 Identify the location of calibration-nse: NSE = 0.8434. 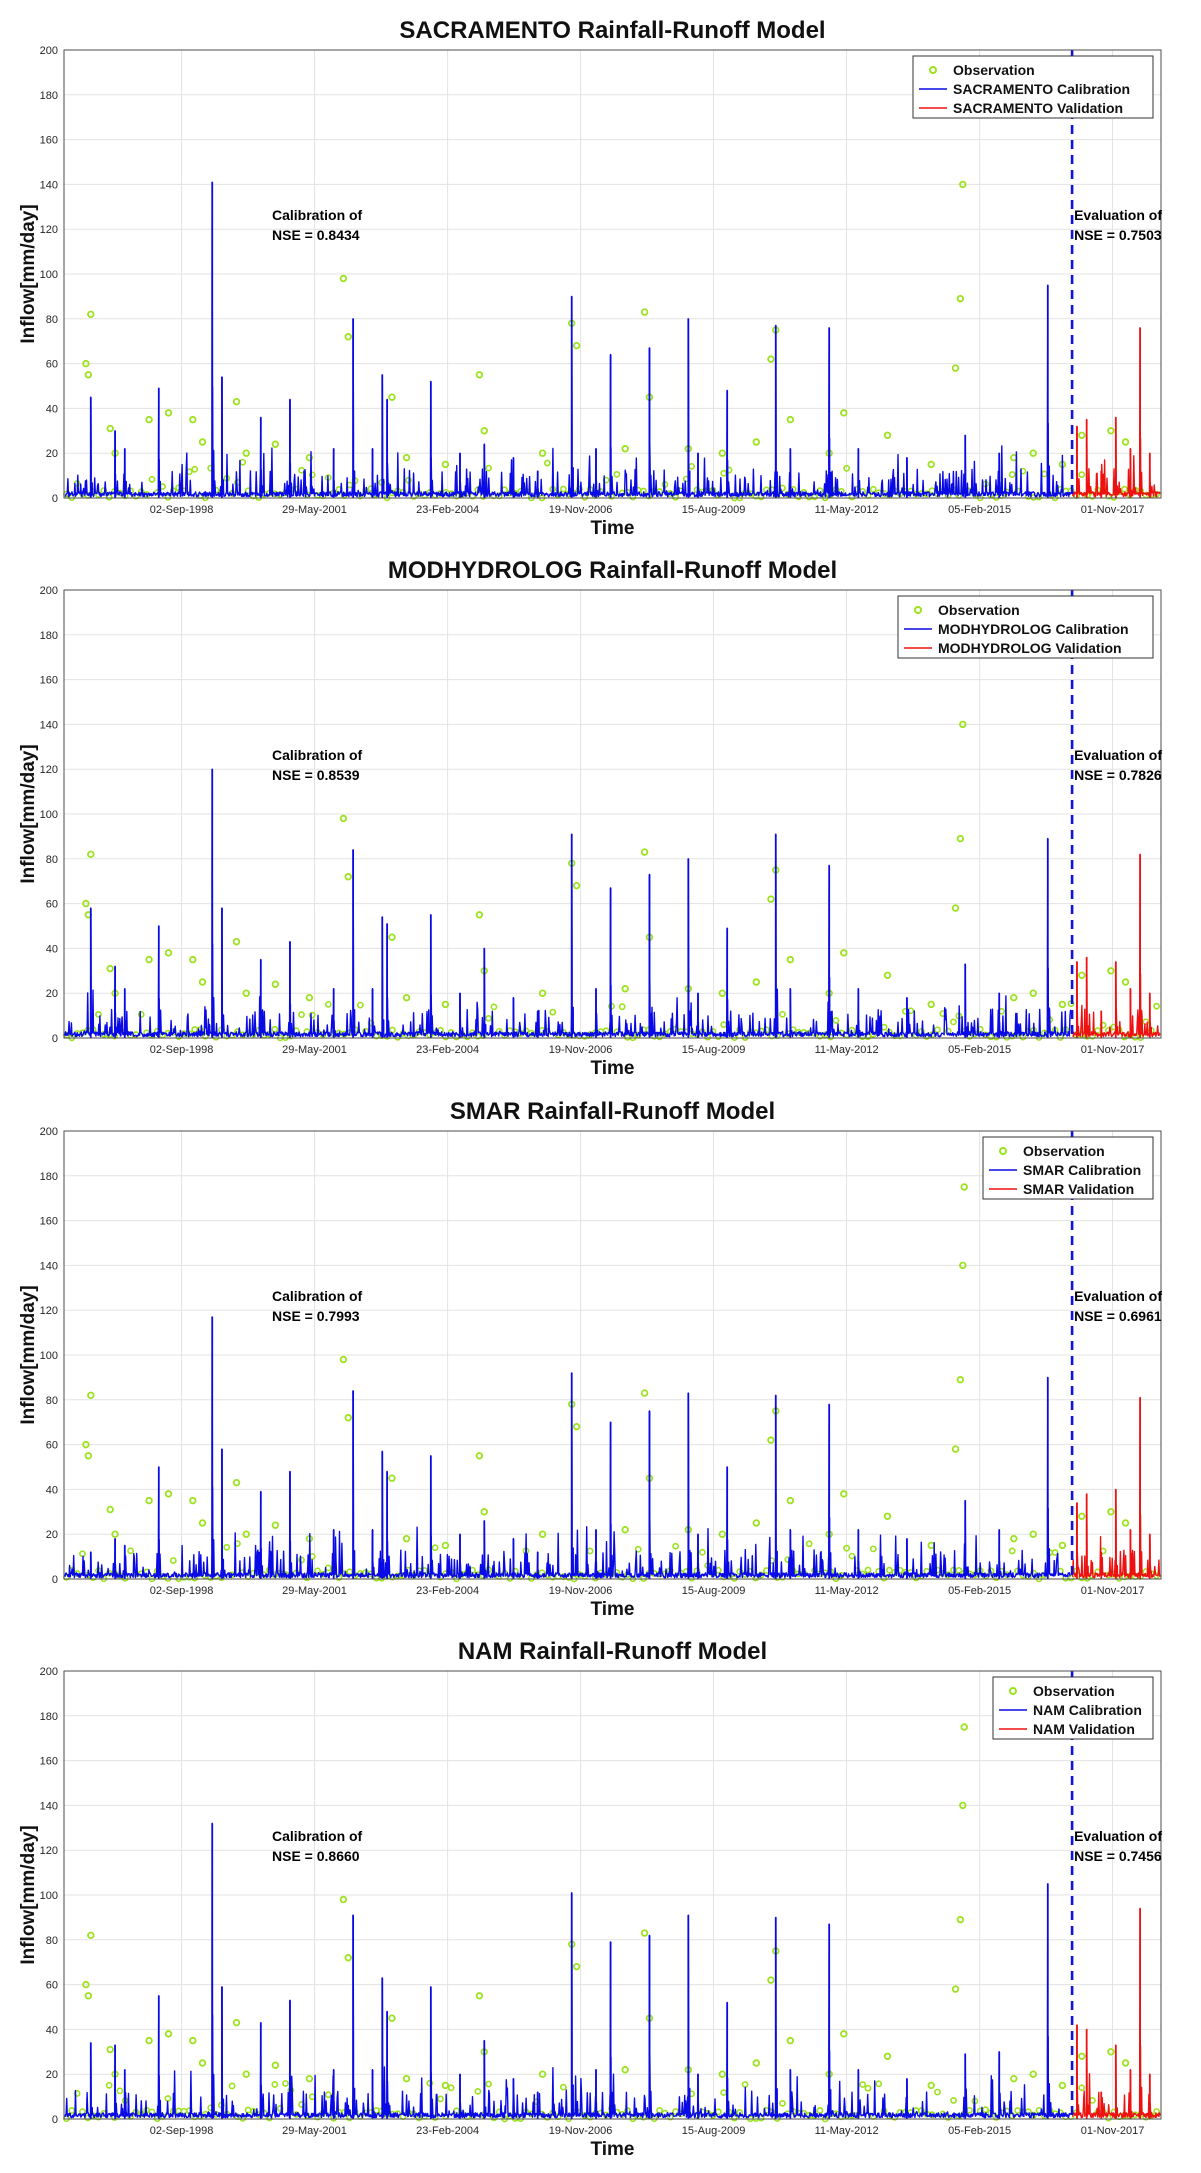
(316, 235).